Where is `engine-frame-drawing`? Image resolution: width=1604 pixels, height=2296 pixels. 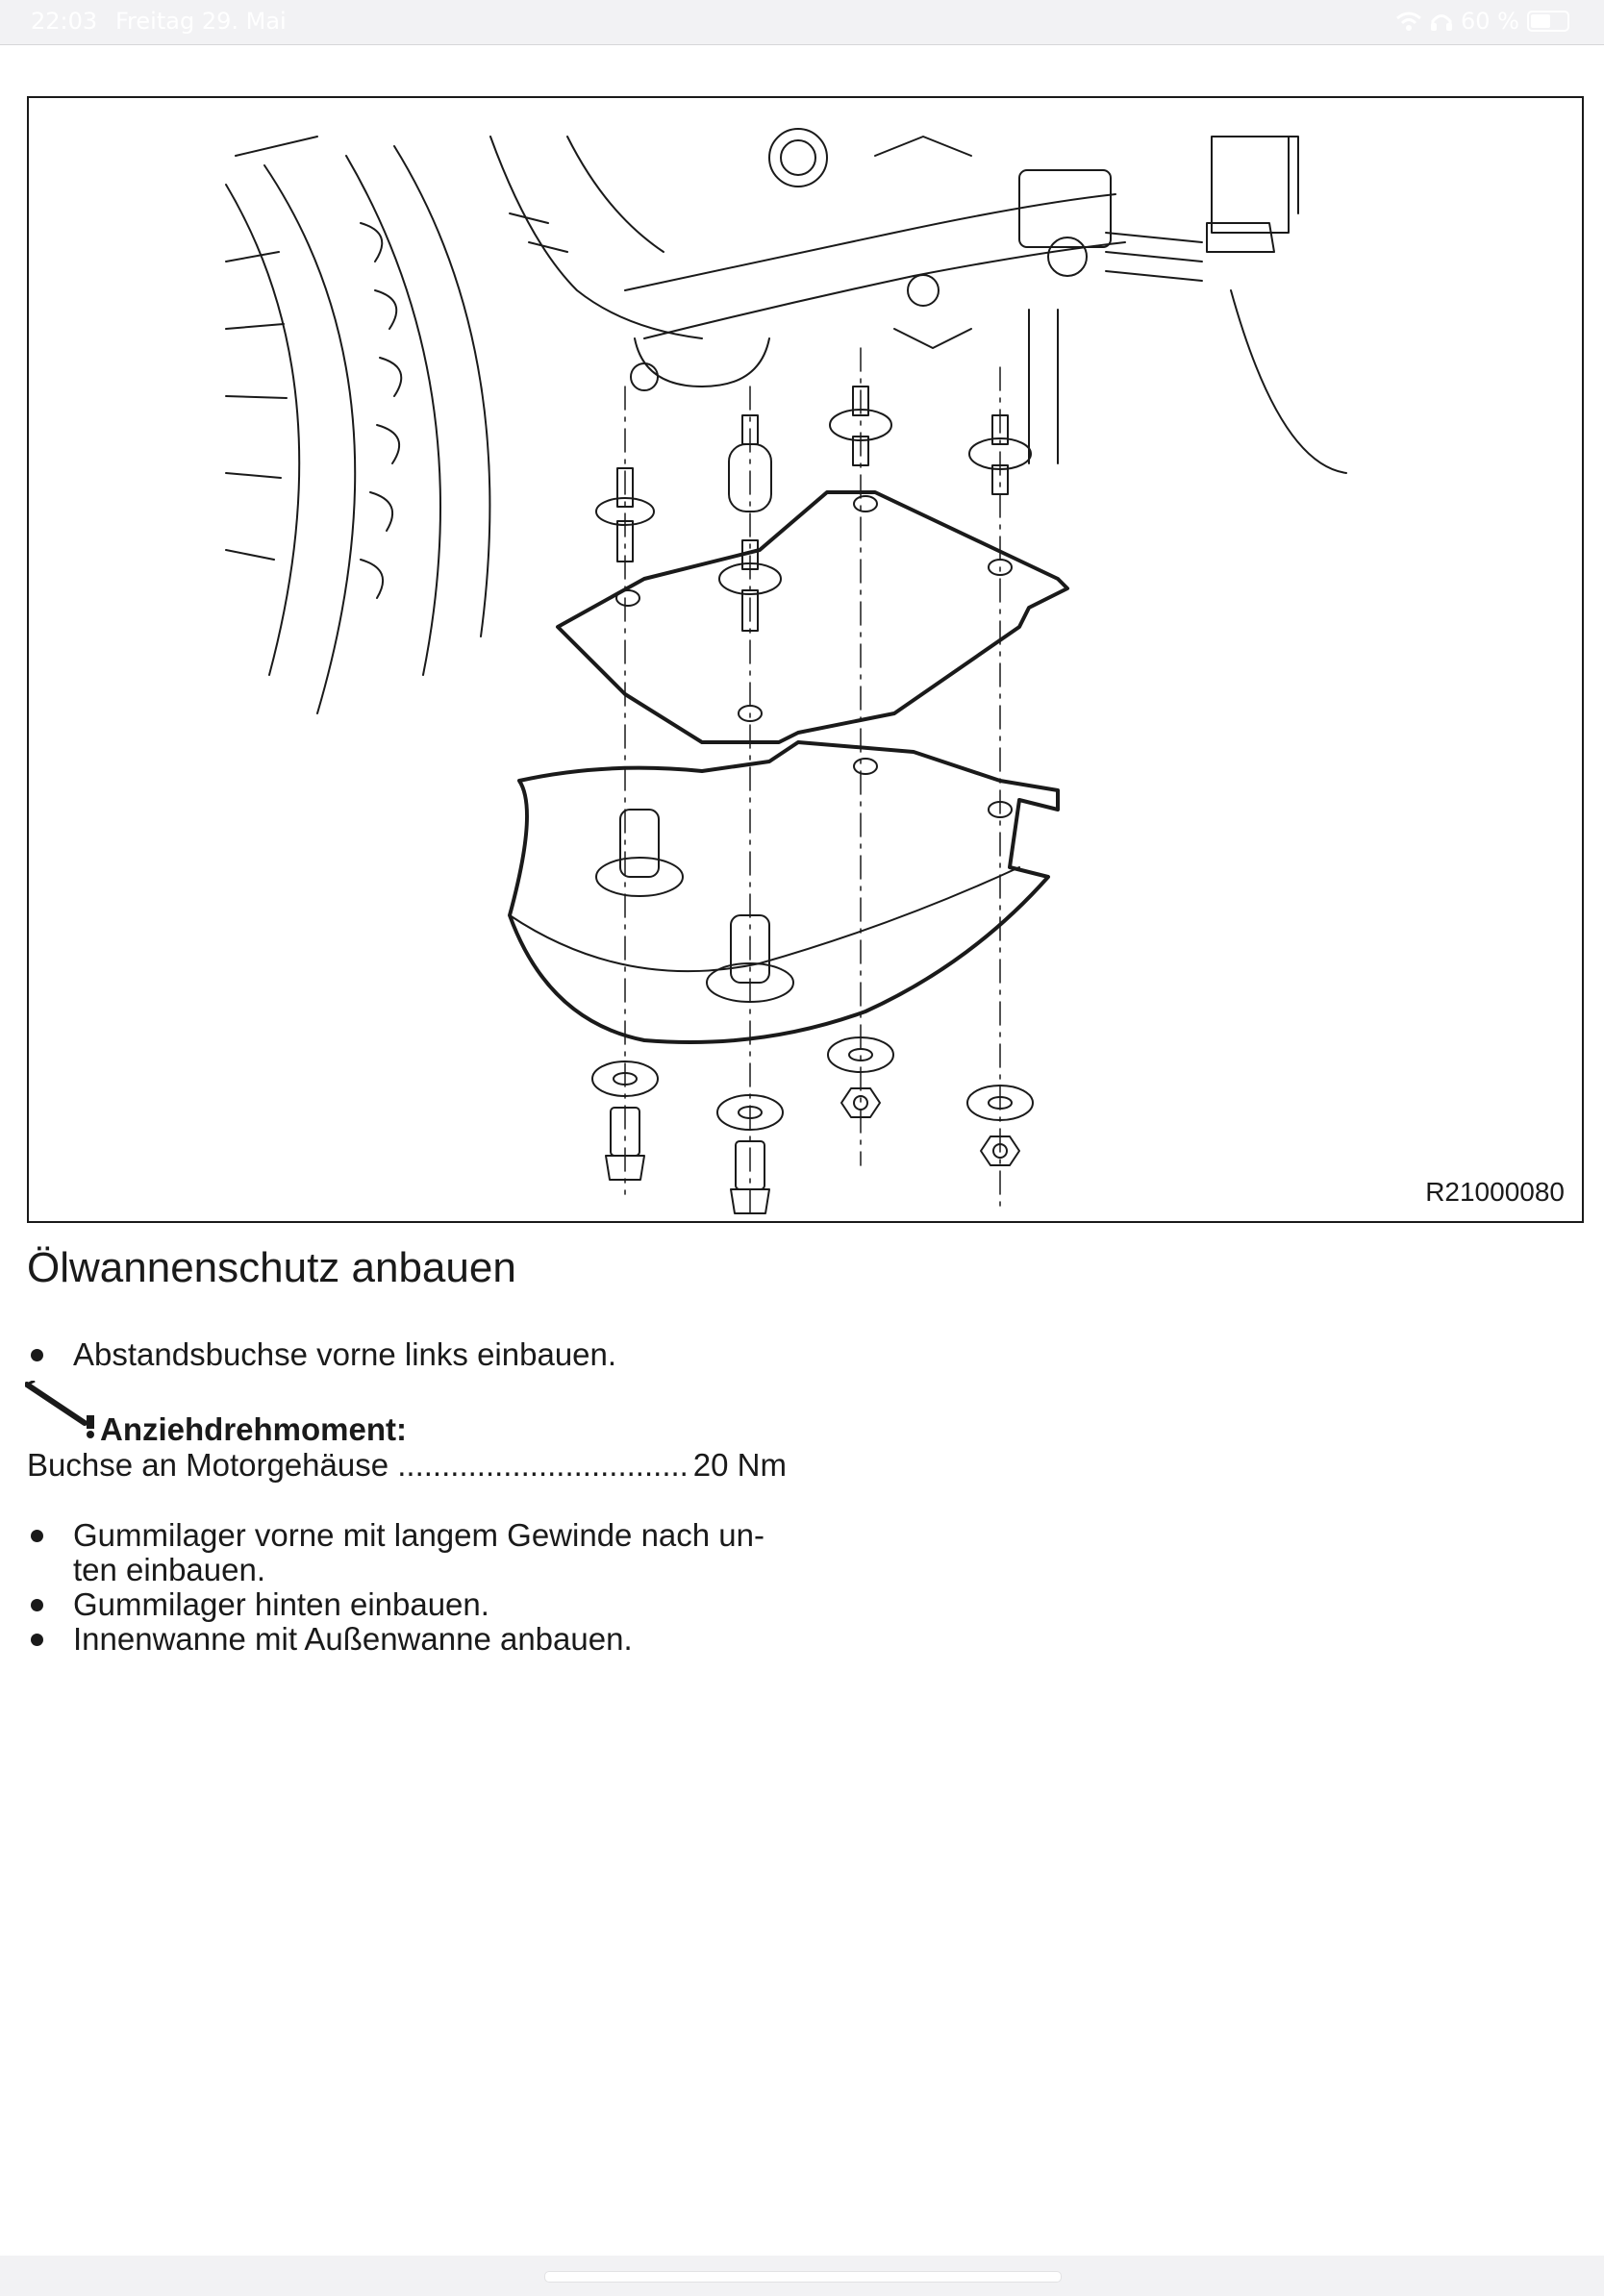 engine-frame-drawing is located at coordinates (918, 301).